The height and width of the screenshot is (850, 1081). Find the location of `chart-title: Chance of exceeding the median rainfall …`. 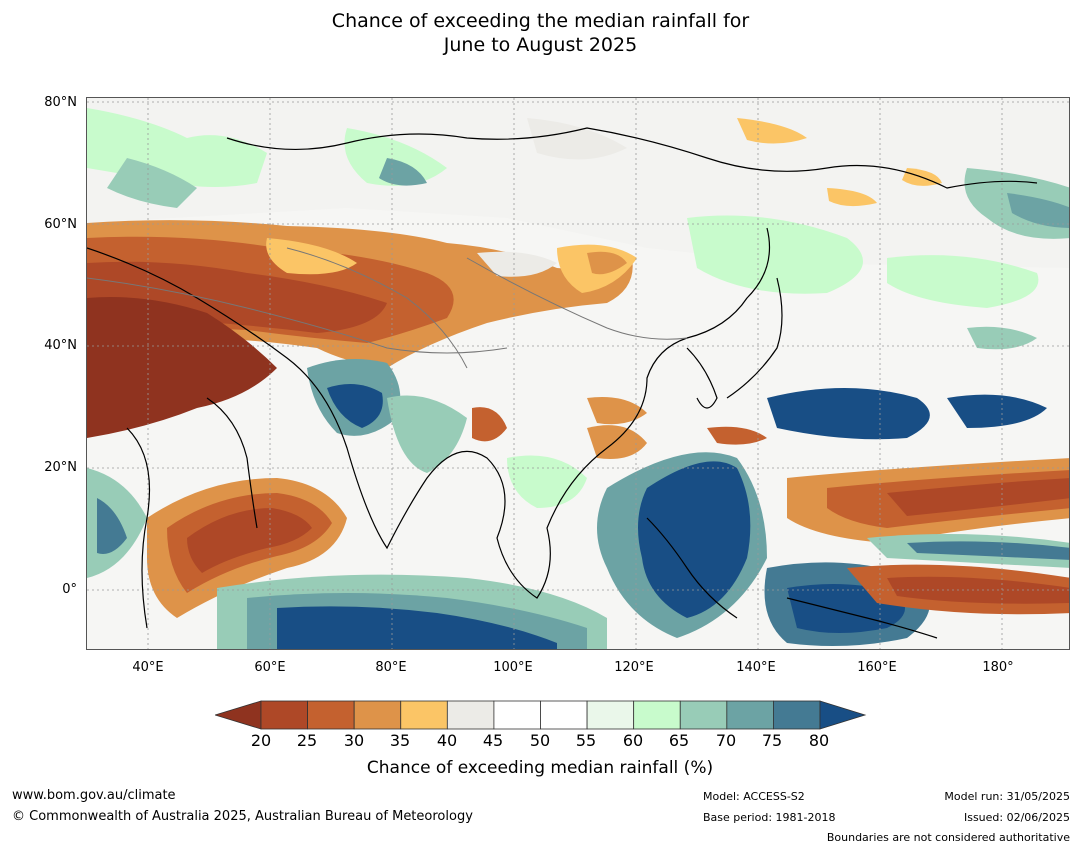

chart-title: Chance of exceeding the median rainfall … is located at coordinates (540, 33).